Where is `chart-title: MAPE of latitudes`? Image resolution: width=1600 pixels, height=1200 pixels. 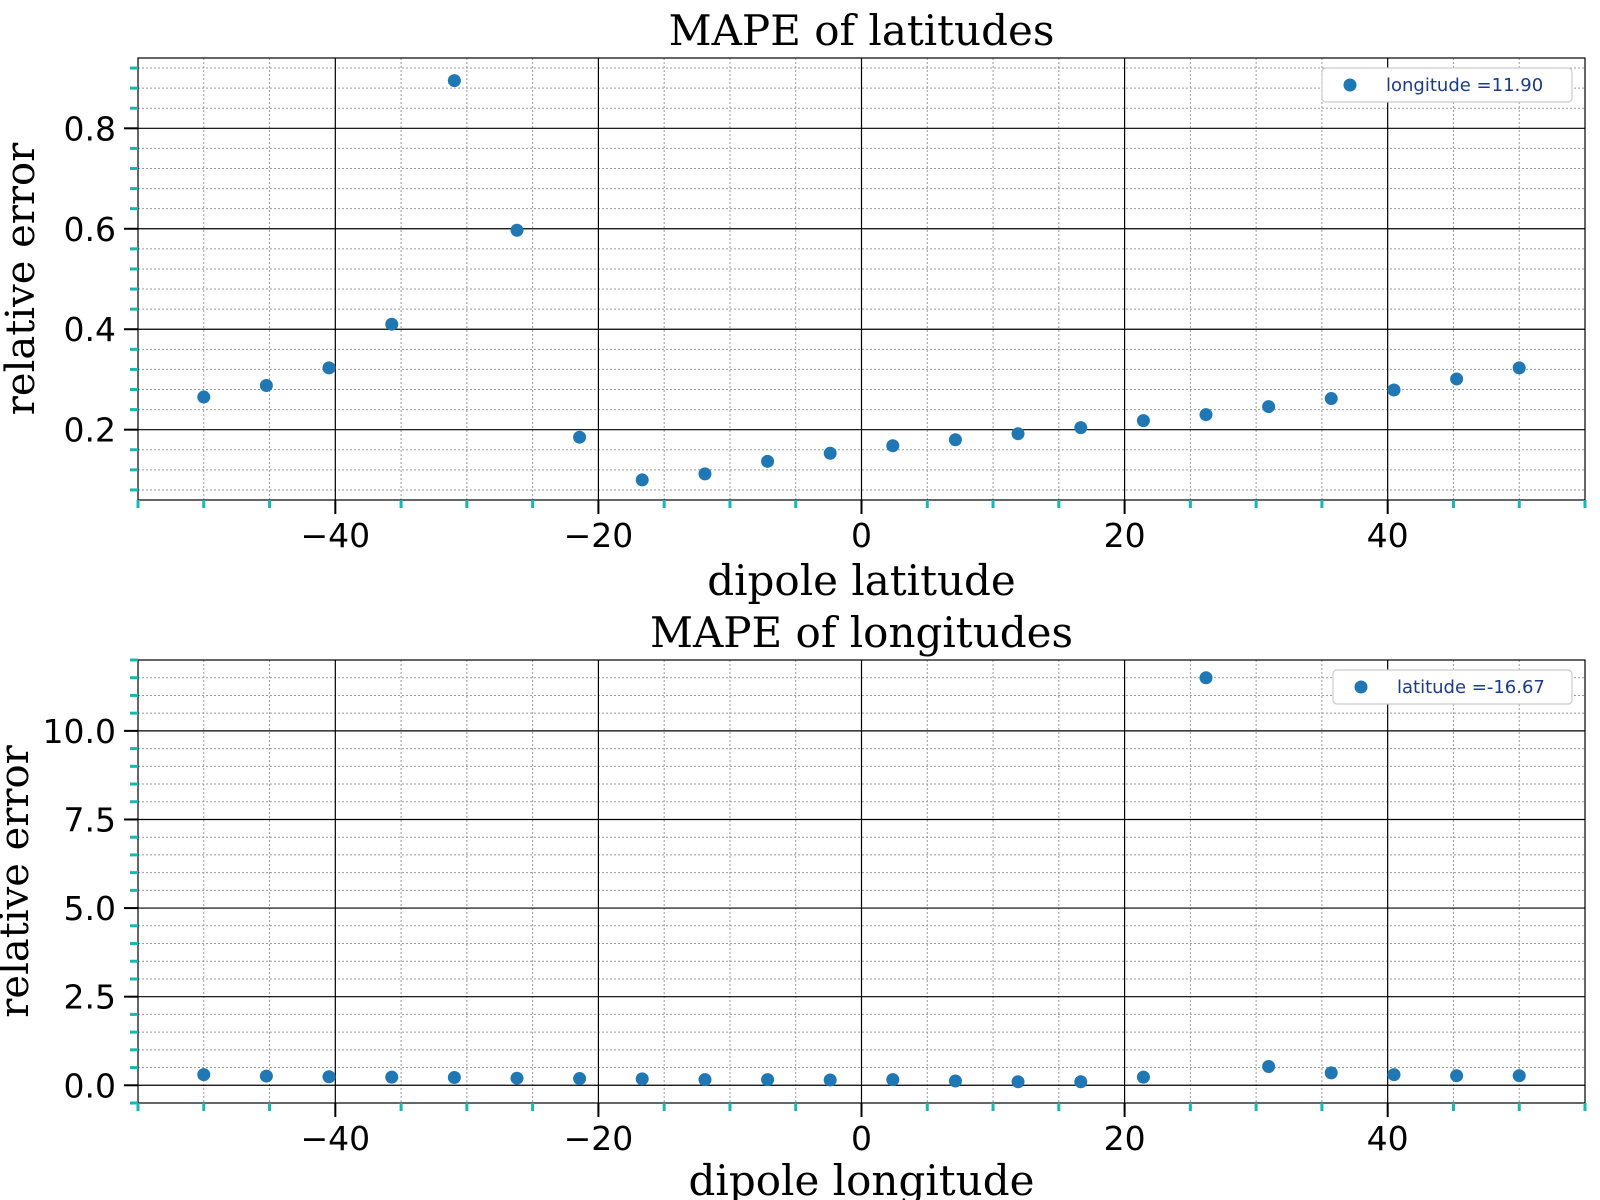
chart-title: MAPE of latitudes is located at coordinates (862, 30).